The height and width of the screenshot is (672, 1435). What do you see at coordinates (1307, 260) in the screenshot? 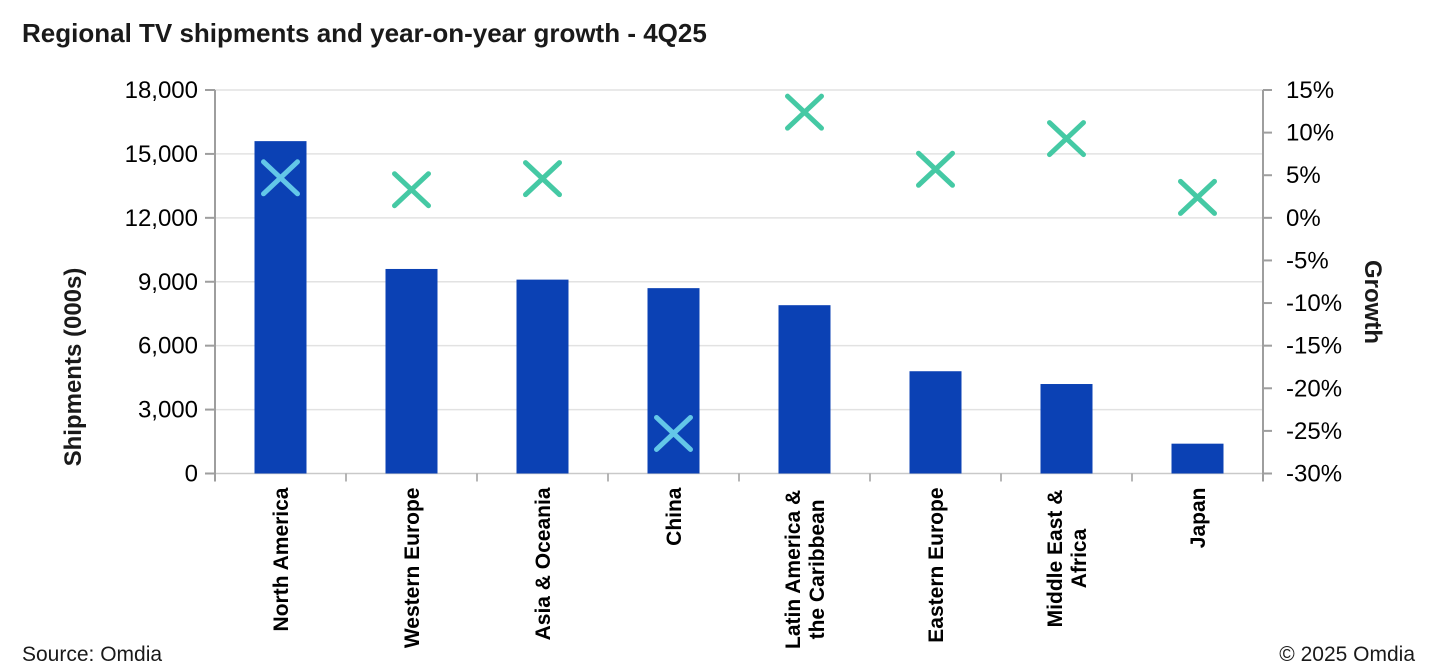
I see `right-axis-tick-label: -5%` at bounding box center [1307, 260].